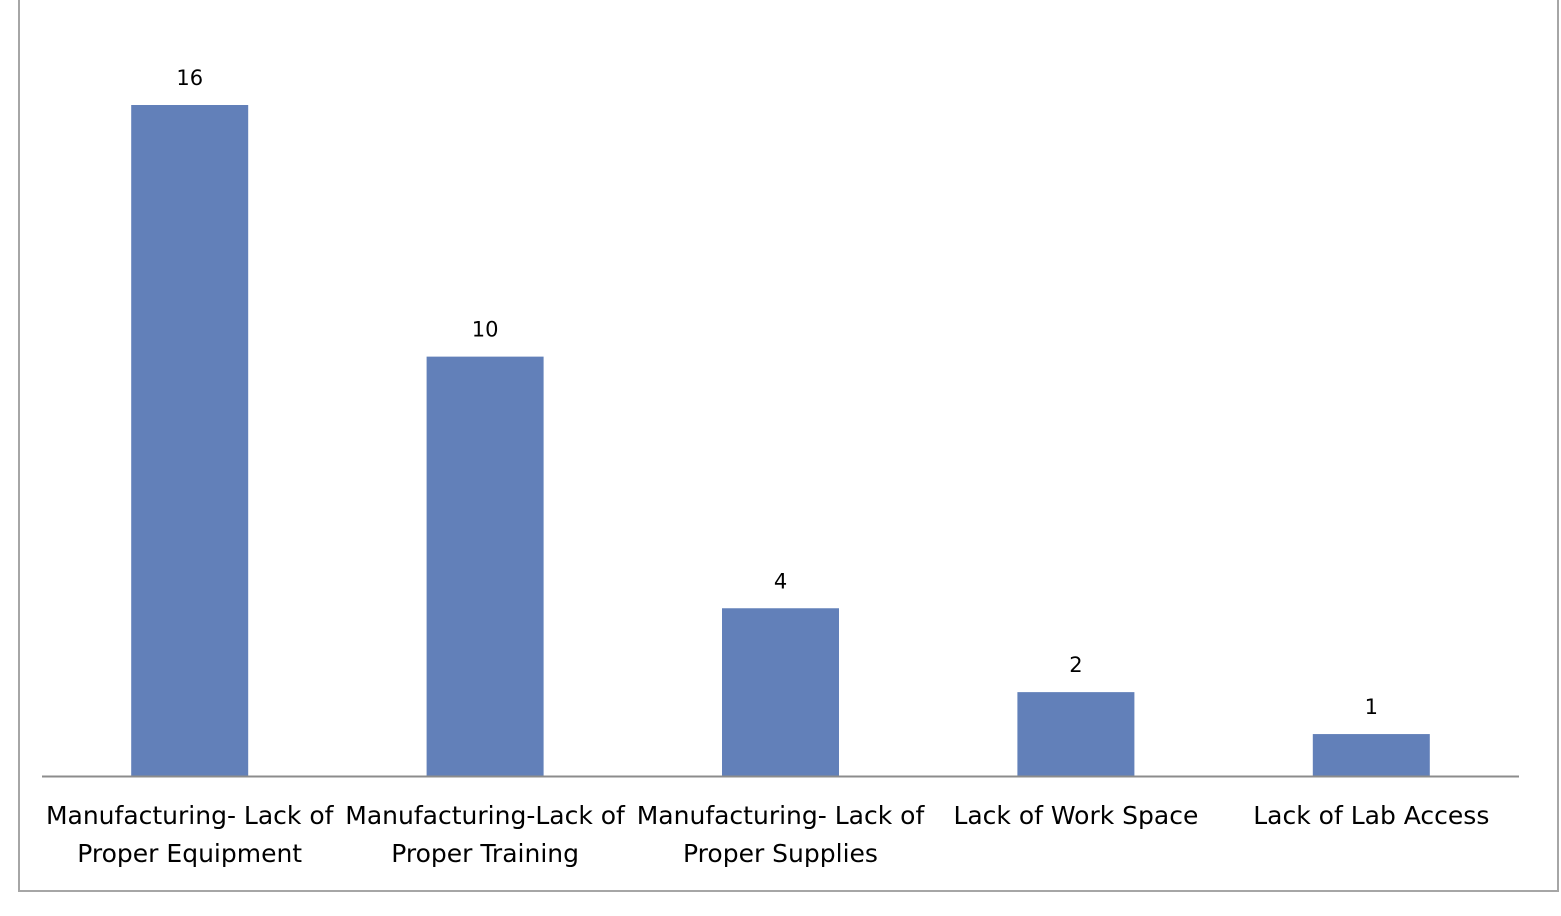 Image resolution: width=1561 pixels, height=916 pixels. I want to click on category-label-line: Proper Equipment, so click(189, 853).